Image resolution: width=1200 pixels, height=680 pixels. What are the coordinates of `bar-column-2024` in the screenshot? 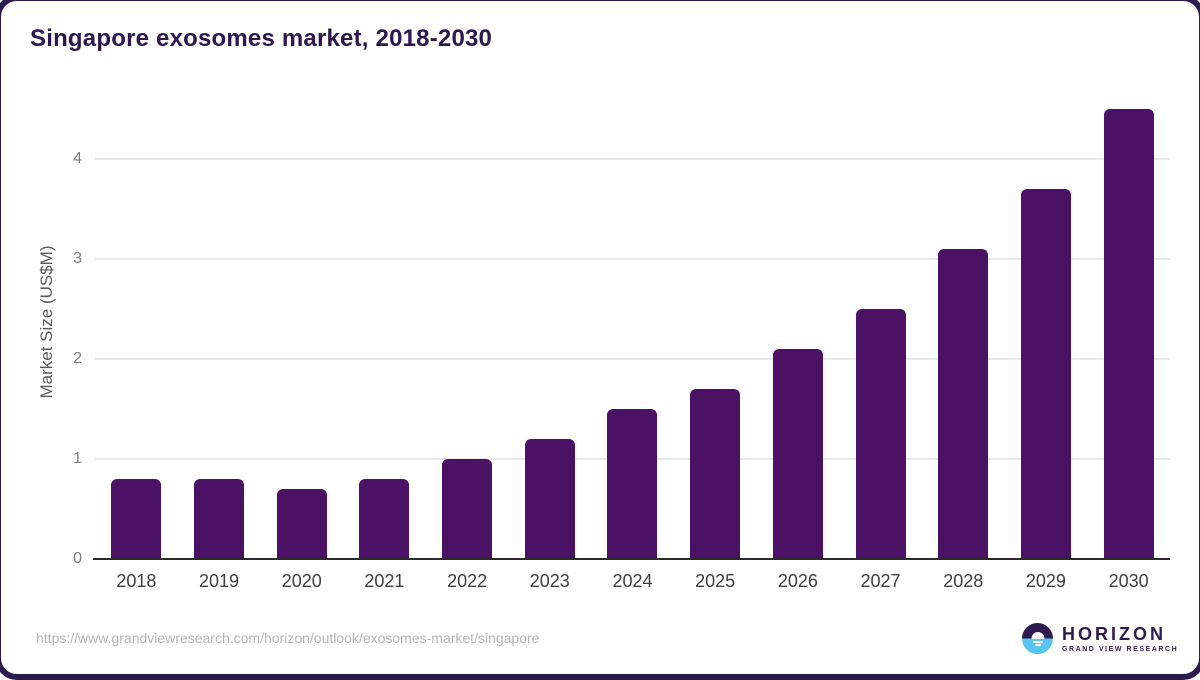 It's located at (632, 334).